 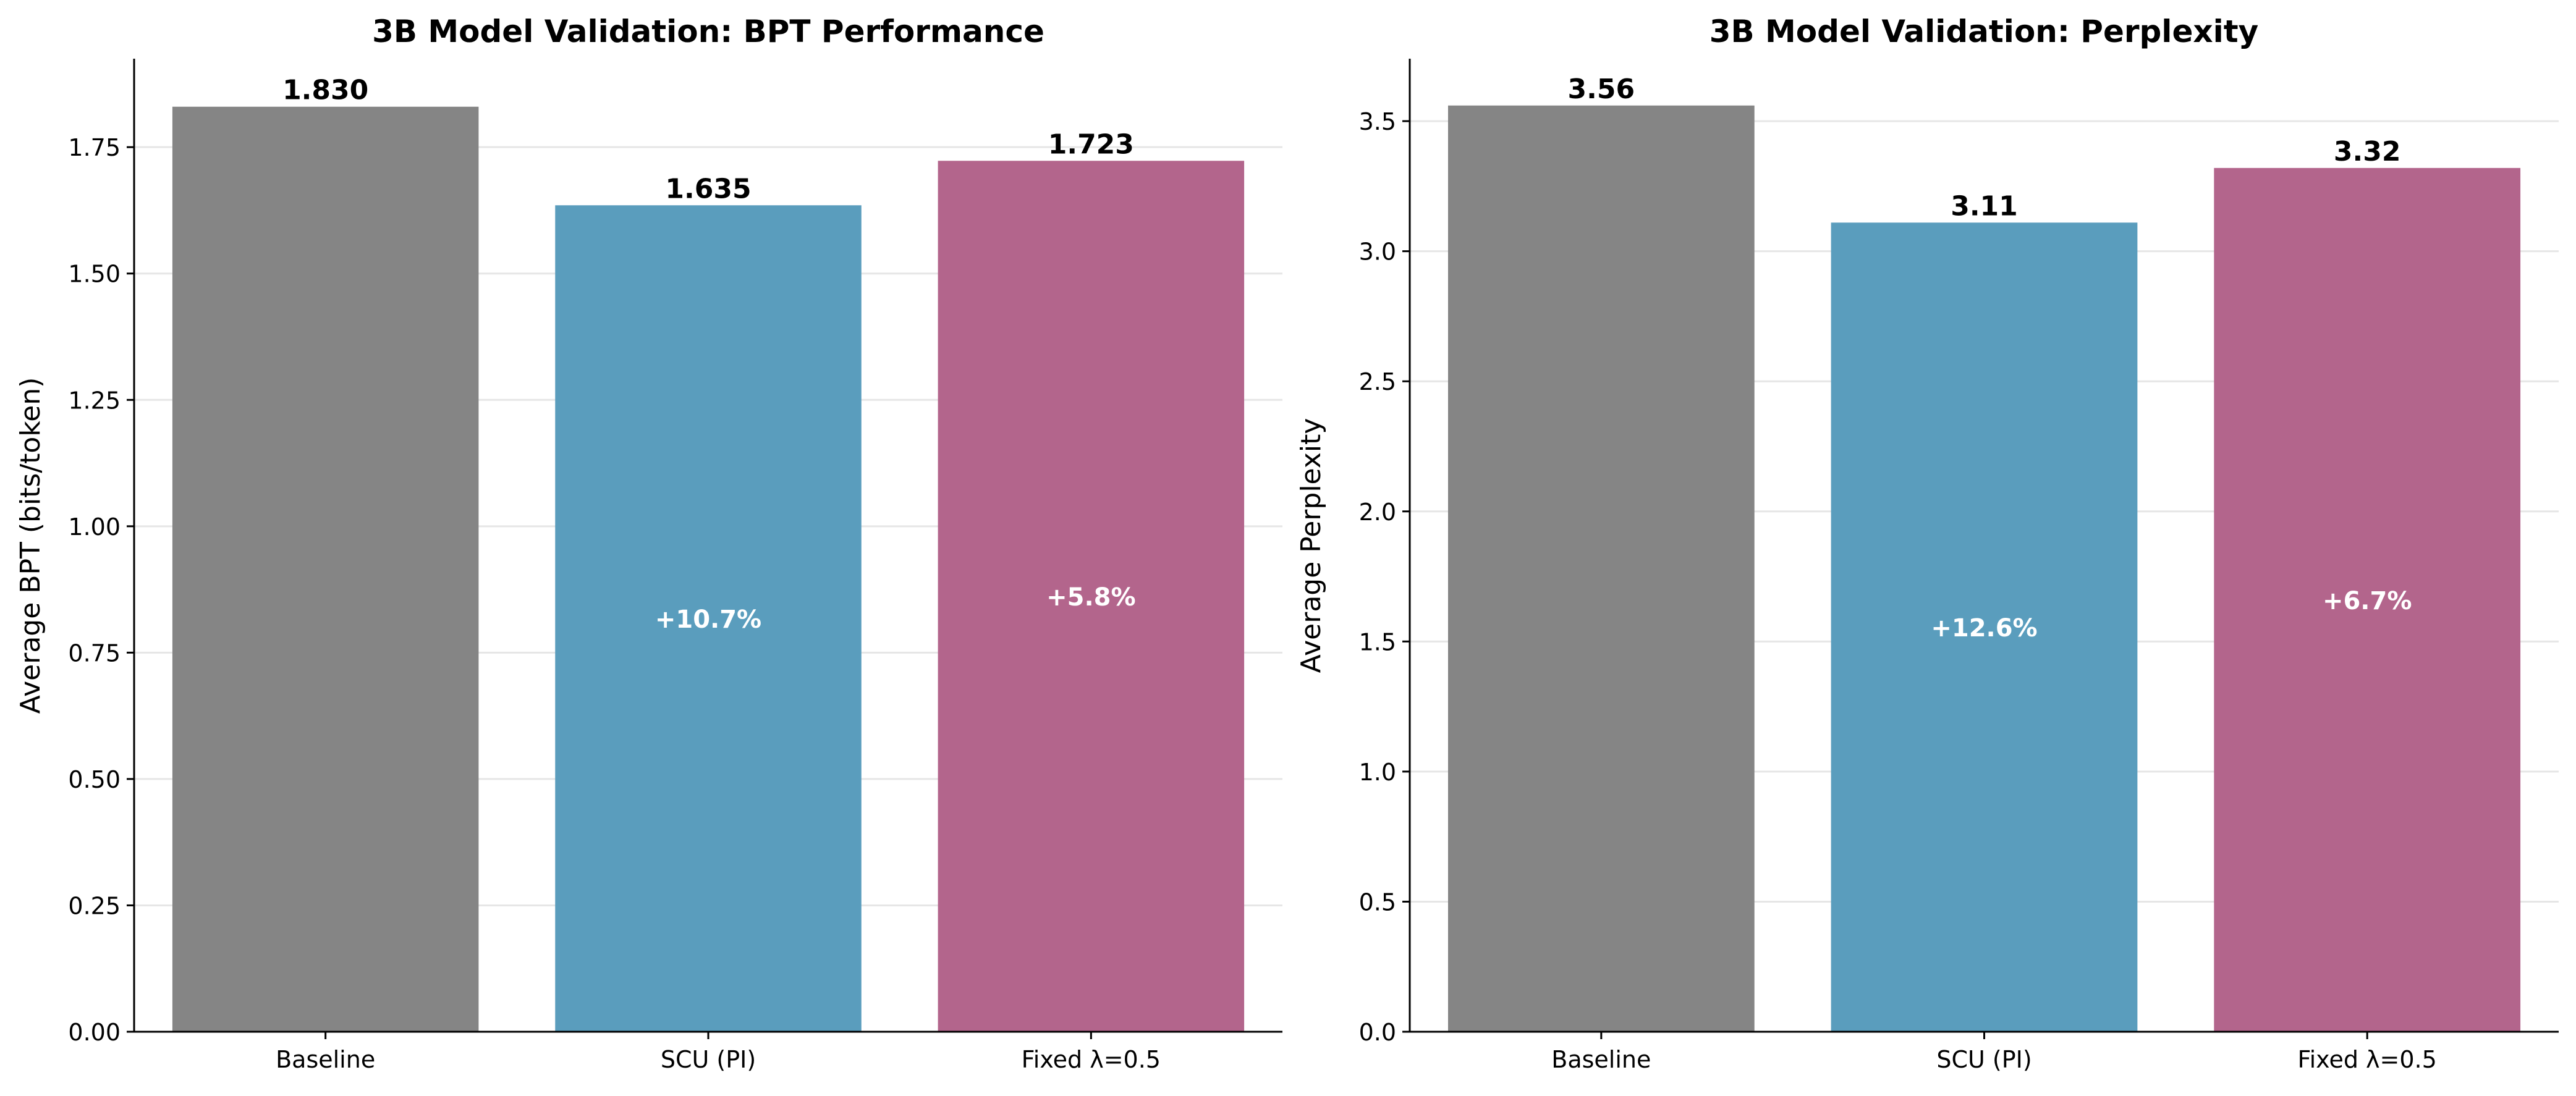 I want to click on y-tick-label: 0.50, so click(x=94, y=779).